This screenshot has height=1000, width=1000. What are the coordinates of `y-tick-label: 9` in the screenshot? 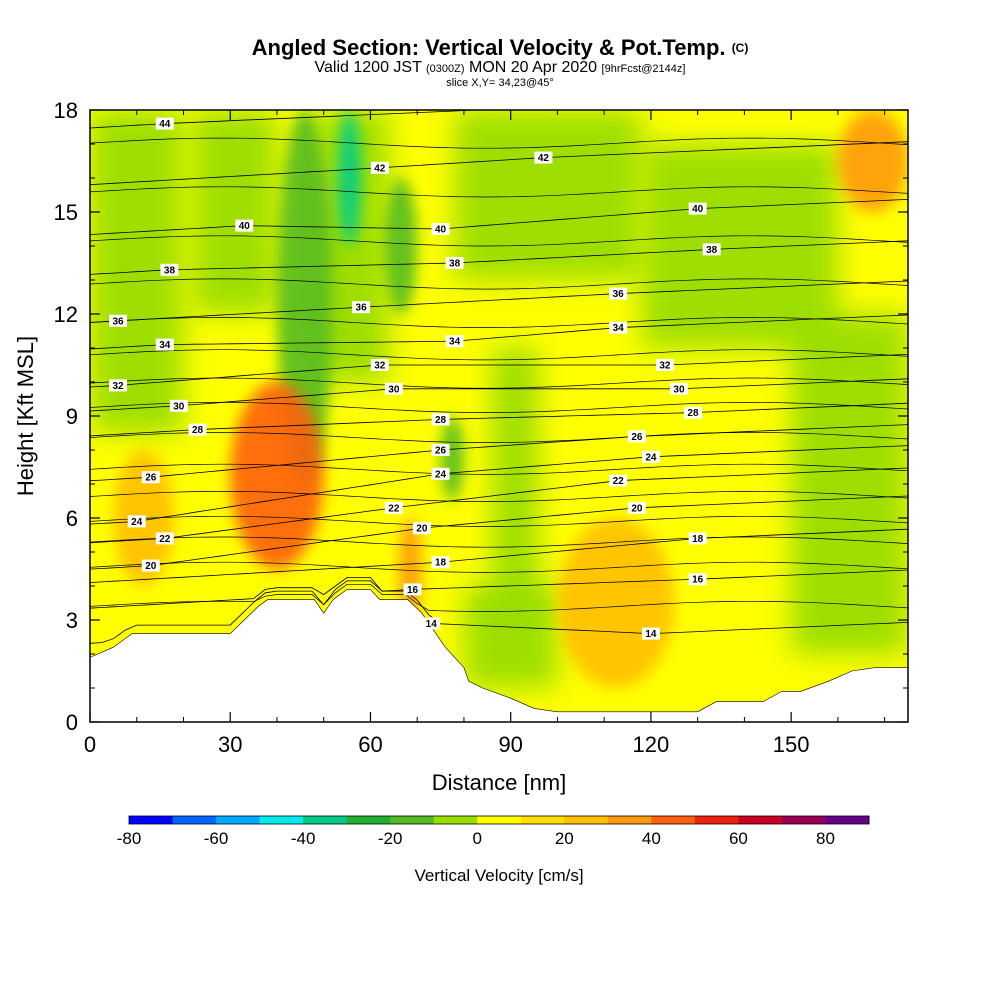 It's located at (72, 416).